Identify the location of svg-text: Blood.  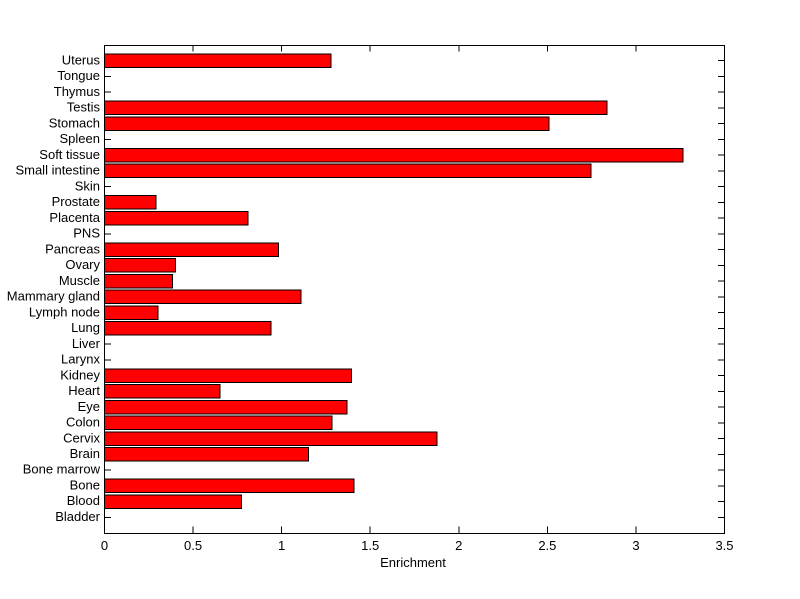
(83, 500).